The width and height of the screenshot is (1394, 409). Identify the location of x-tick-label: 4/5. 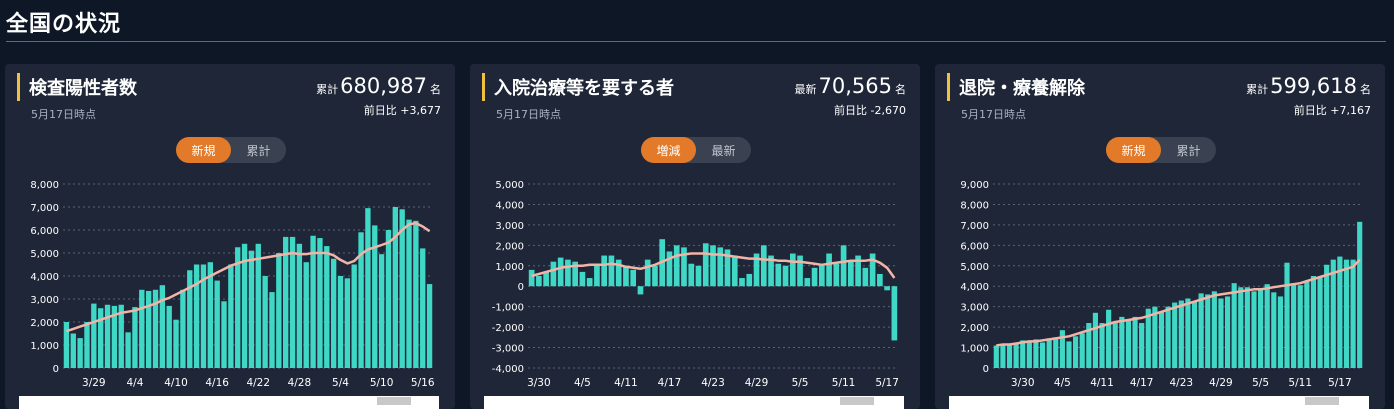
(582, 383).